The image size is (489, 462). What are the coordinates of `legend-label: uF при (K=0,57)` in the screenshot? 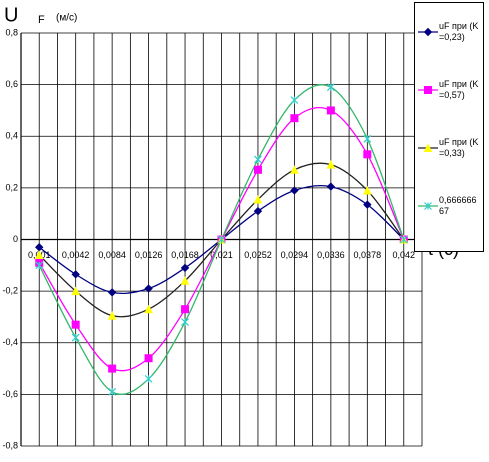 It's located at (459, 89).